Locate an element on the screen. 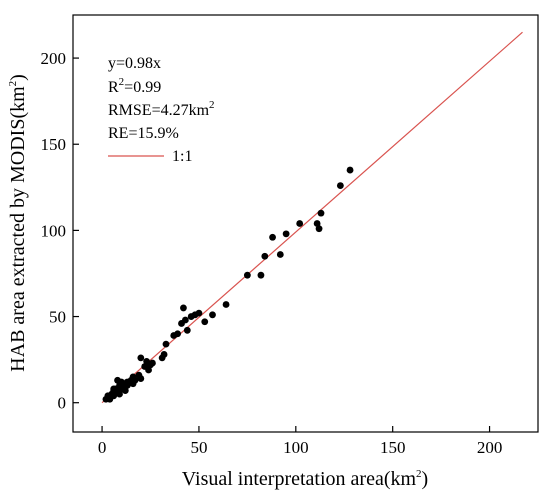 This screenshot has height=493, width=550. y-tick-label: 0 is located at coordinates (62, 403).